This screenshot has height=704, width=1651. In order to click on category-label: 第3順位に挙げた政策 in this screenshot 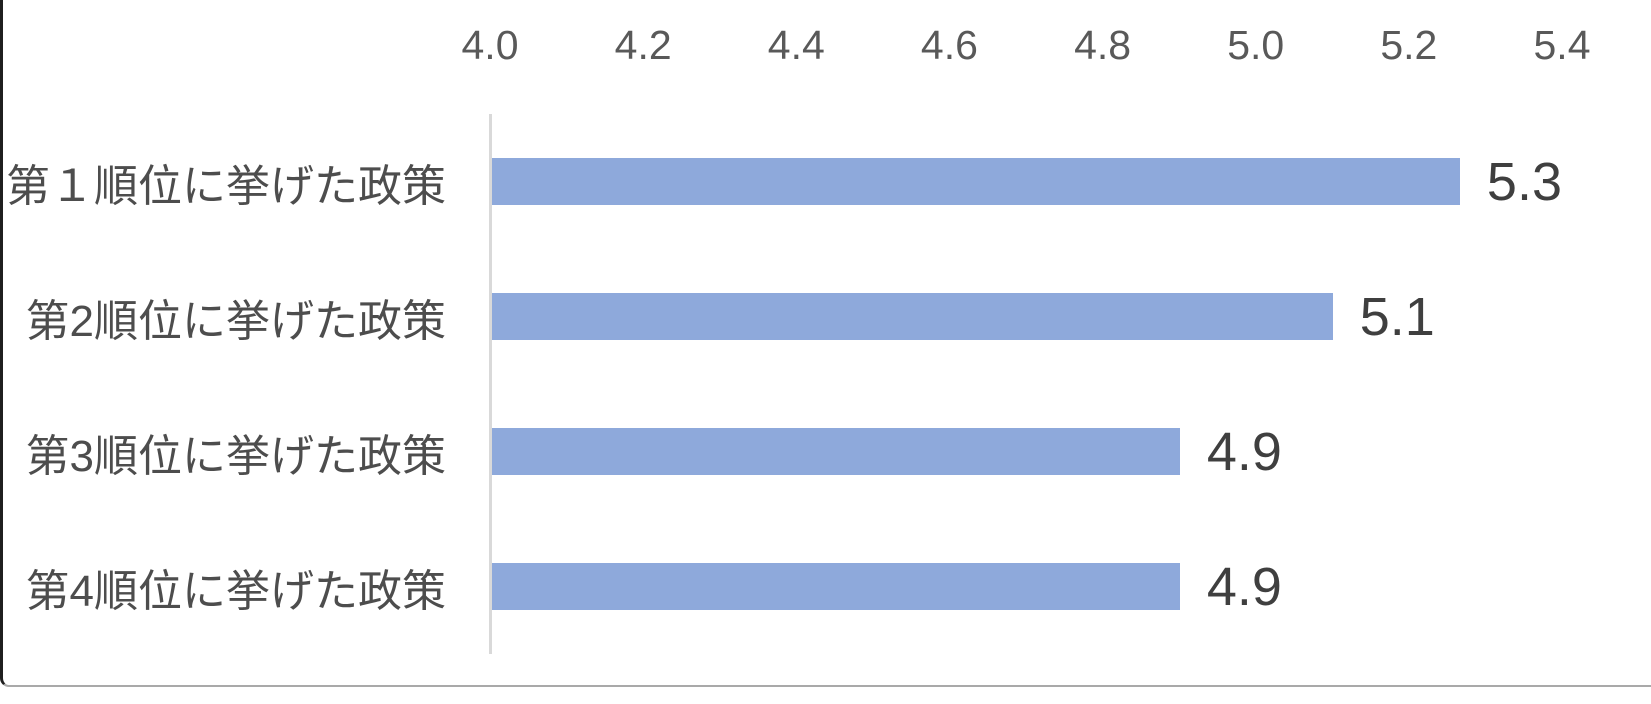, I will do `click(235, 456)`.